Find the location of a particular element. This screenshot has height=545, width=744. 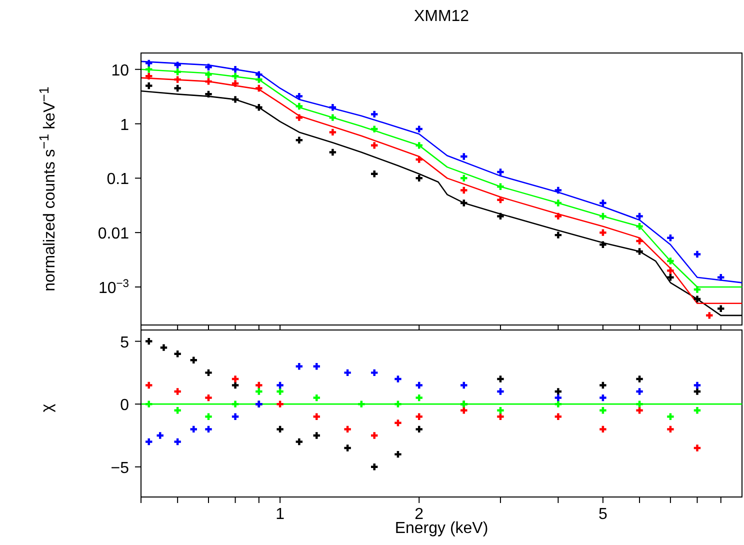

x-tick-label: 1 is located at coordinates (280, 514).